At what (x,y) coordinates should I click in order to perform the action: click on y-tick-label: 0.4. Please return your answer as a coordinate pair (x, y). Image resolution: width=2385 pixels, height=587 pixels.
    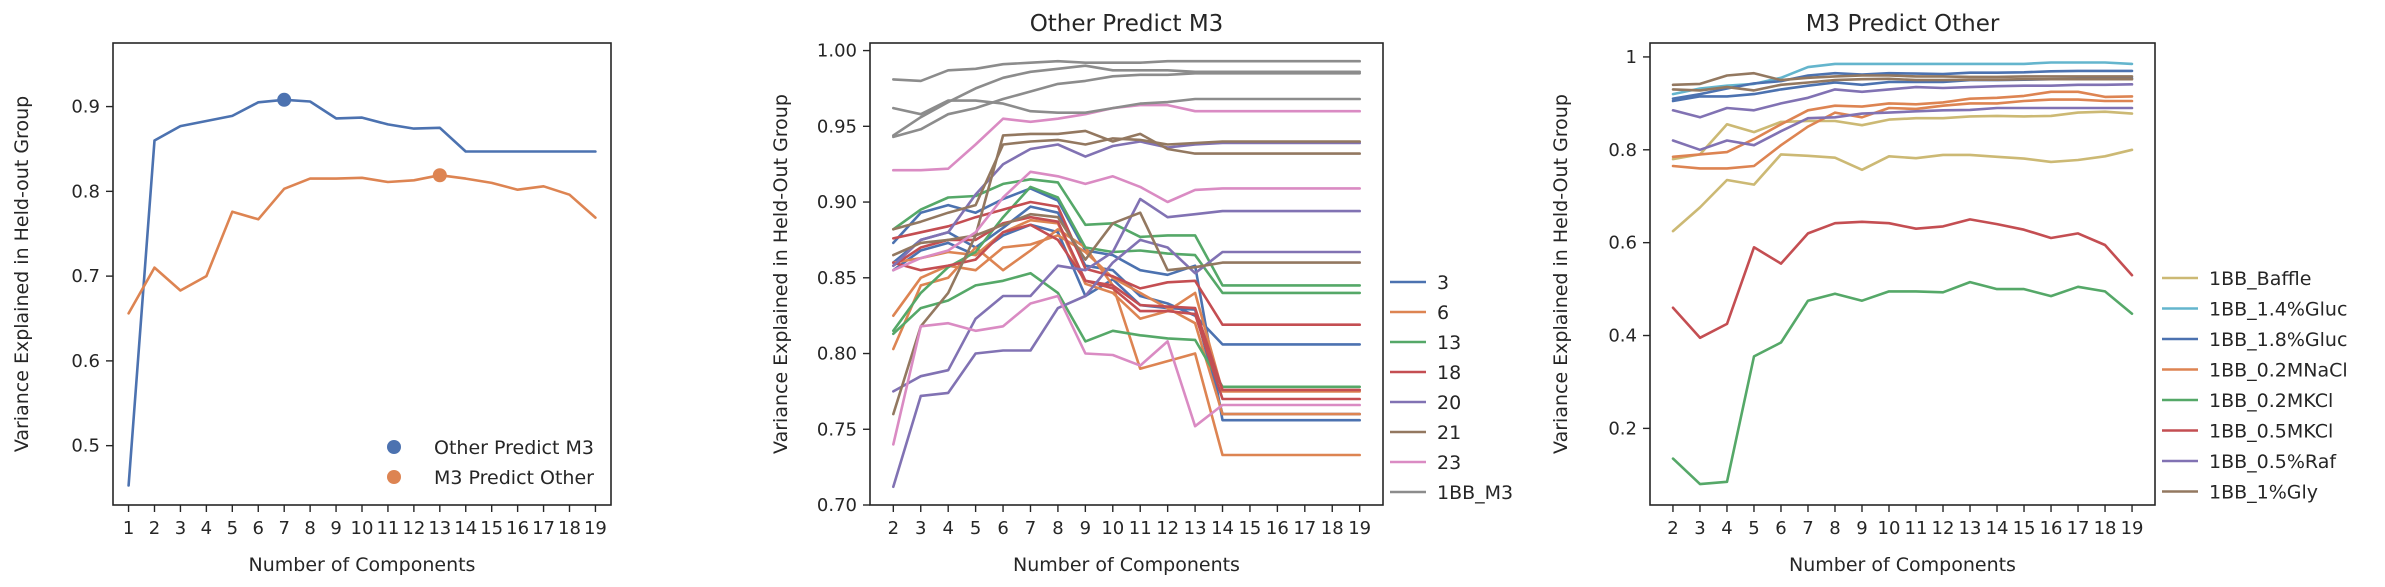
    Looking at the image, I should click on (1622, 336).